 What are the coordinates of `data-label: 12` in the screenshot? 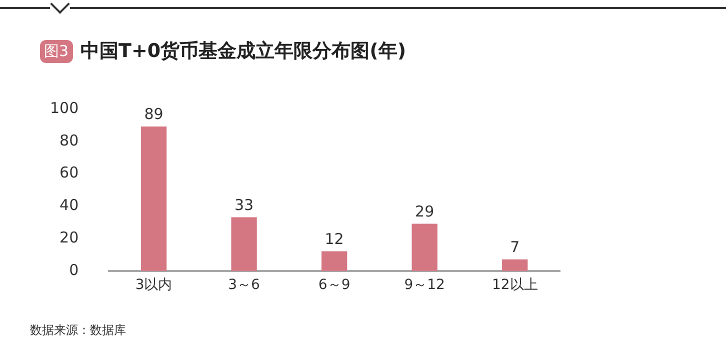 It's located at (334, 239).